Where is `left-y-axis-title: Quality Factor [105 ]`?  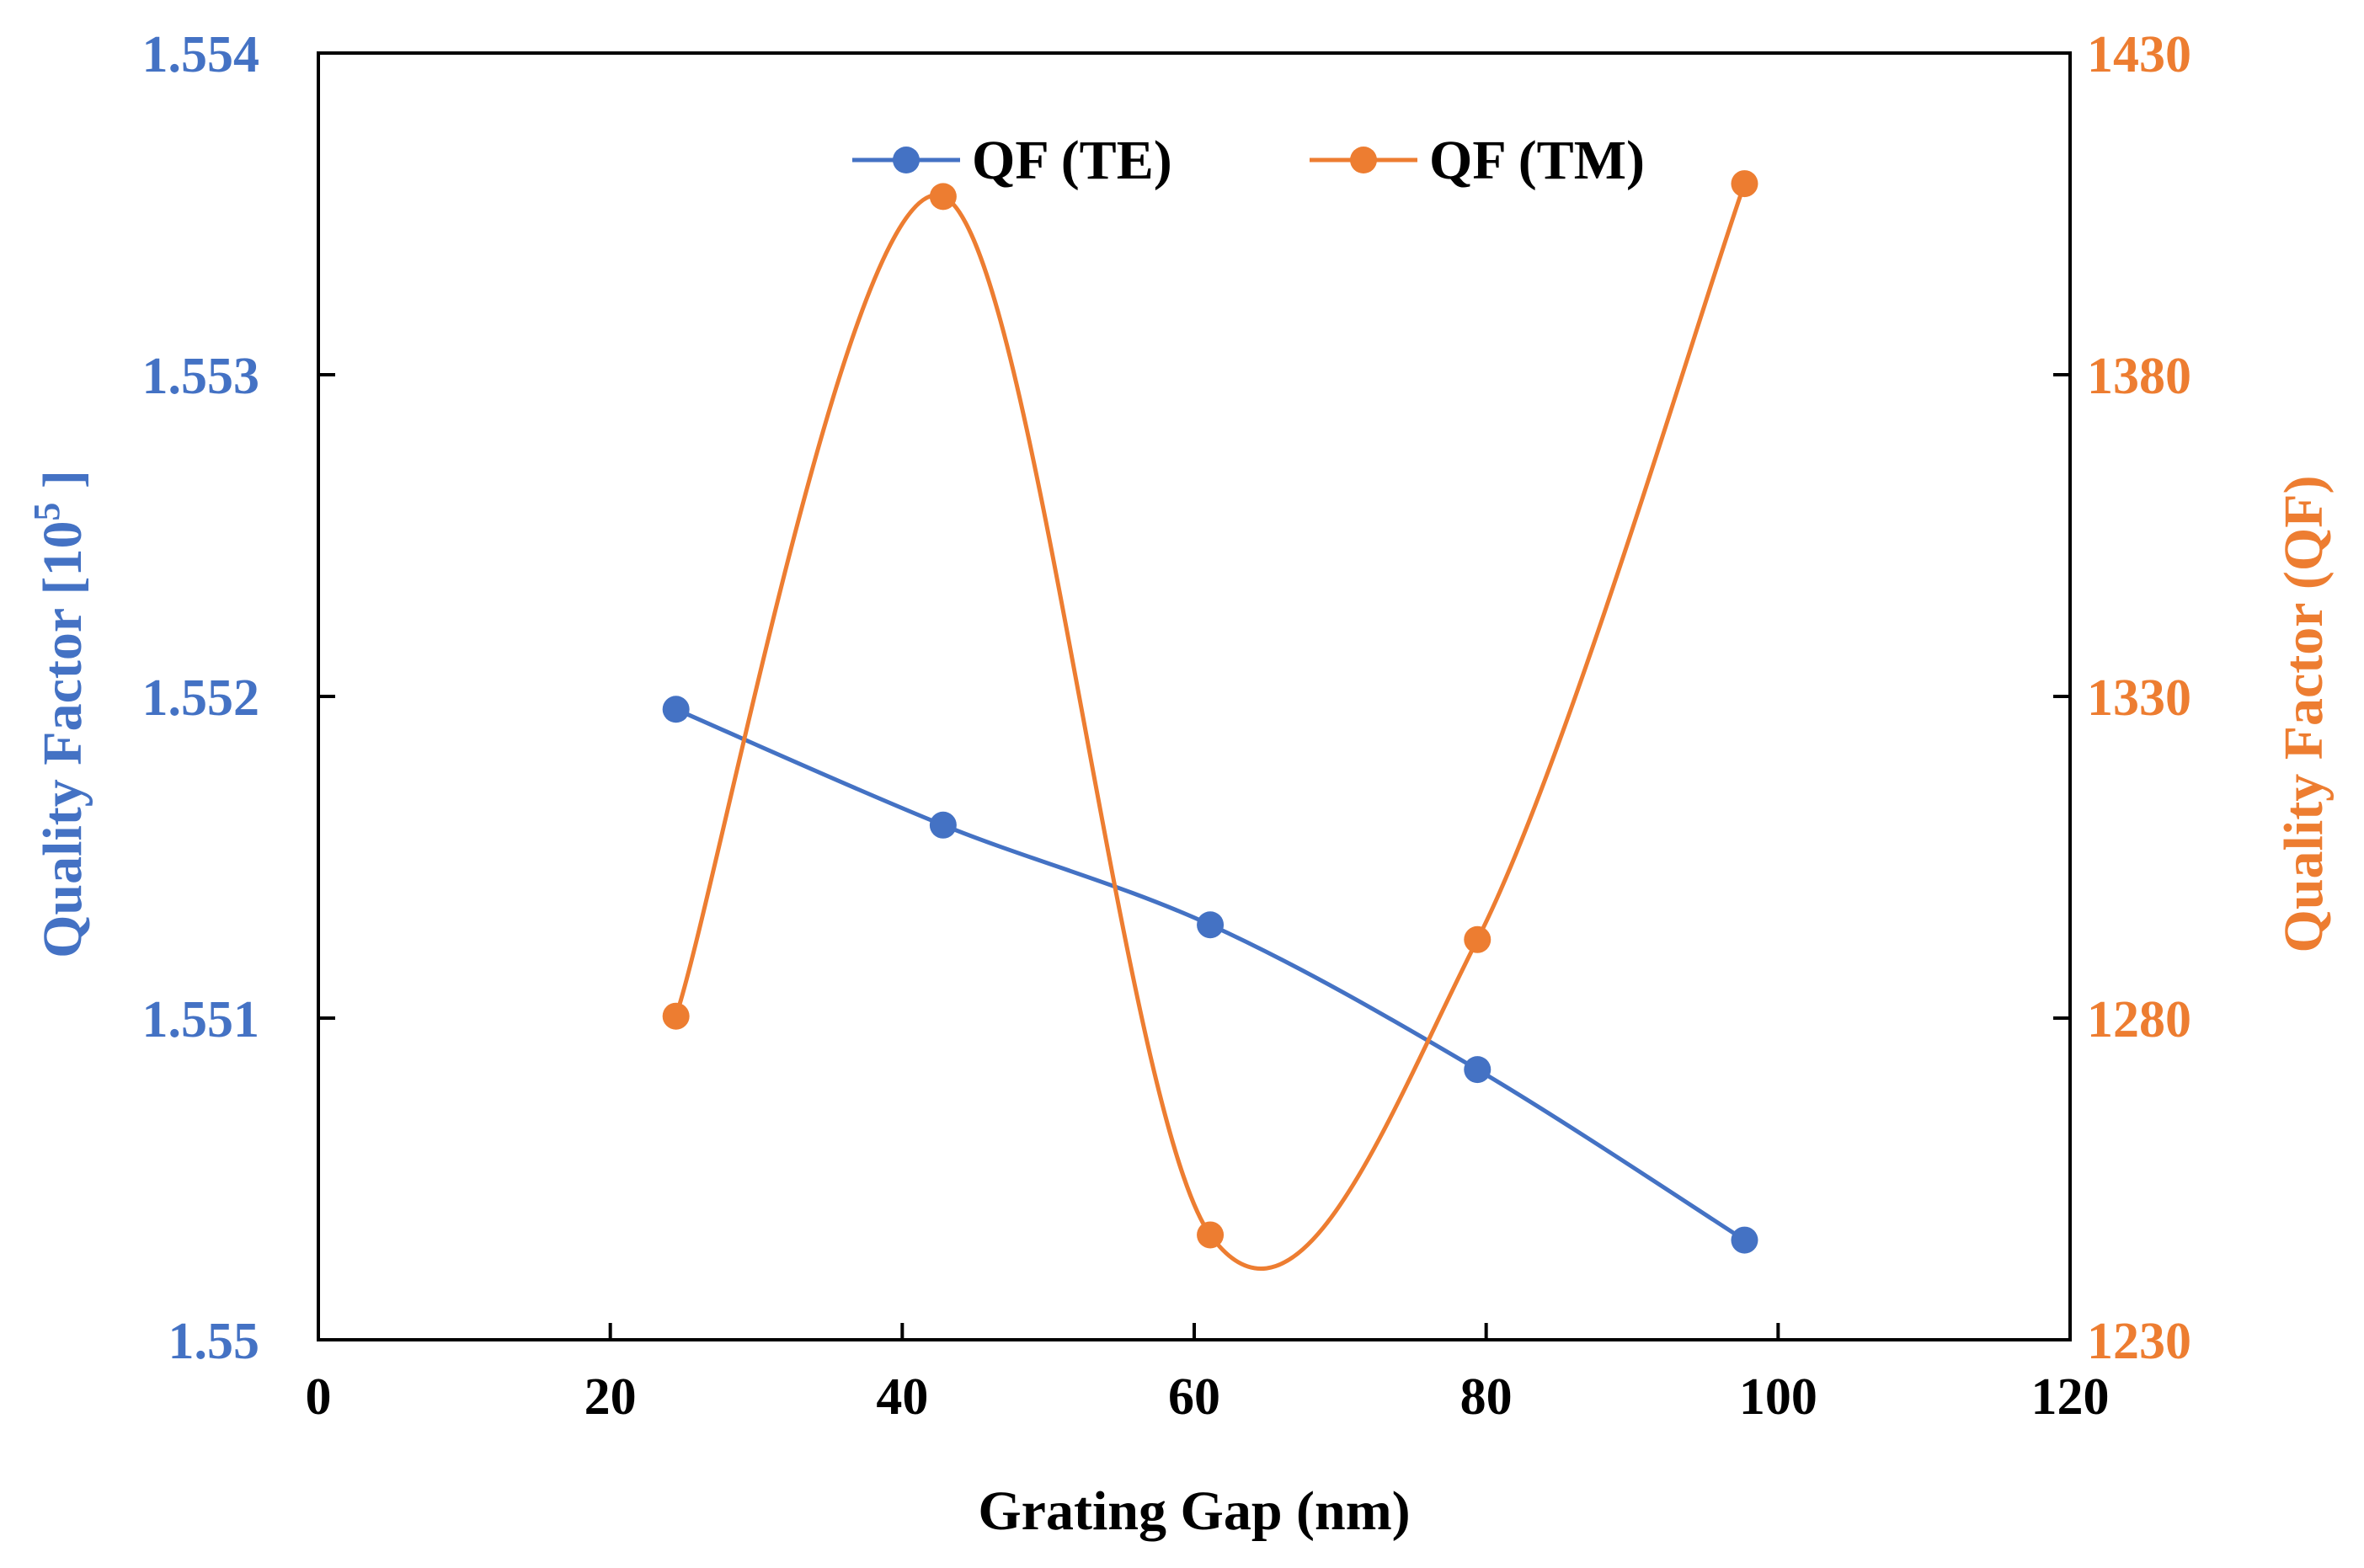
left-y-axis-title: Quality Factor [105 ] is located at coordinates (59, 714).